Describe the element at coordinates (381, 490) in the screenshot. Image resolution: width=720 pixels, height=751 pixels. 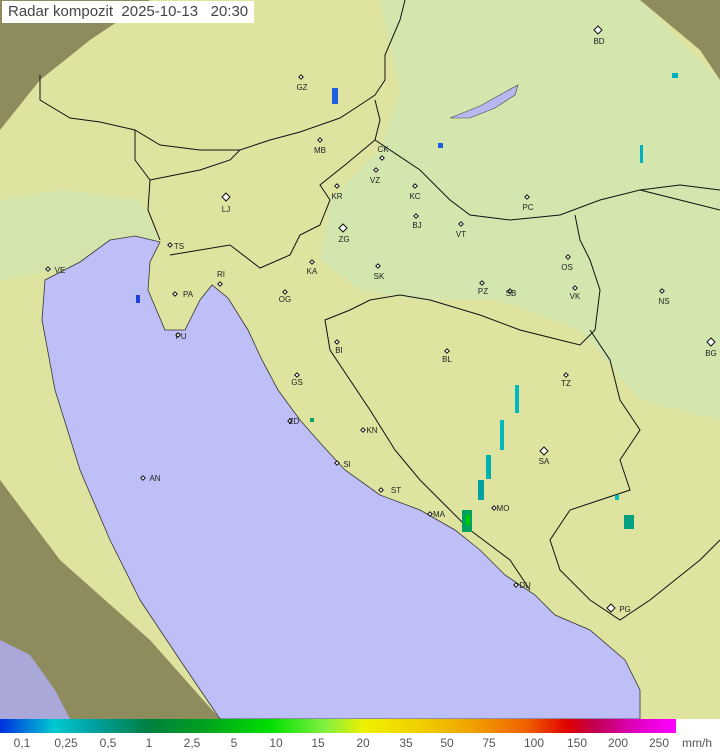
I see `city-marker-st` at that location.